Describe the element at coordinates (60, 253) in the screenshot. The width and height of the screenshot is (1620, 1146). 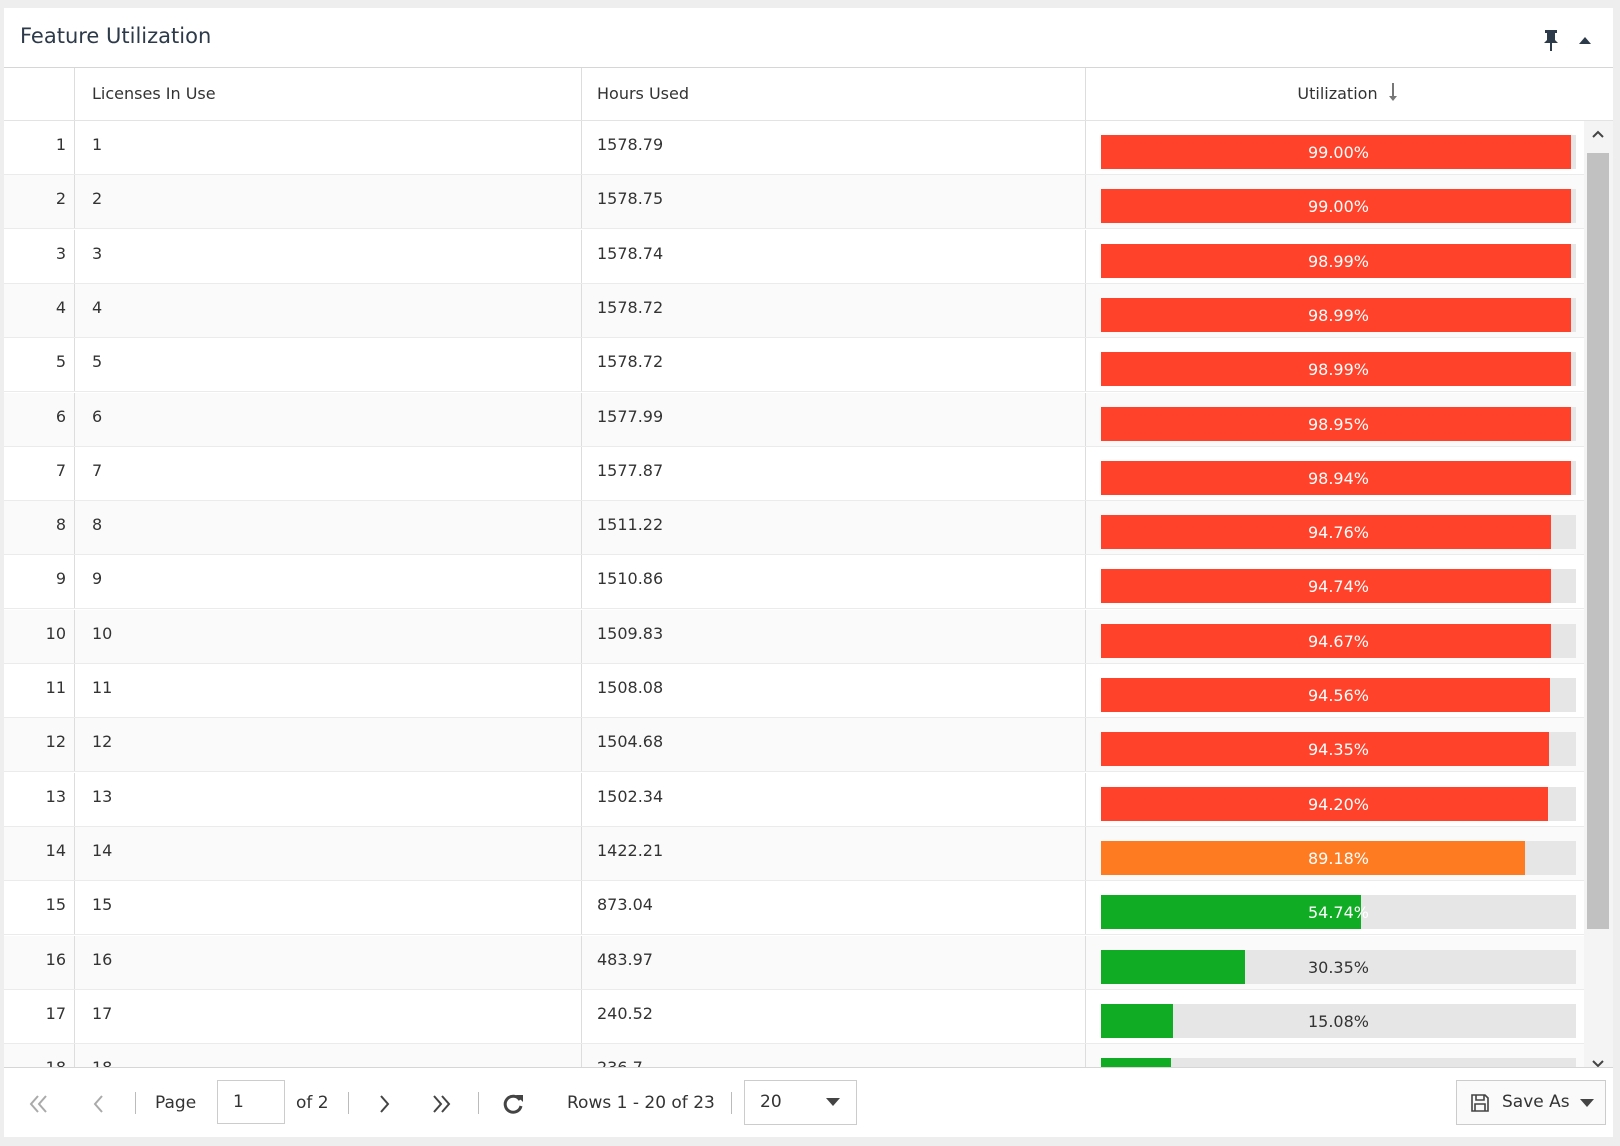
I see `row-number: 3` at that location.